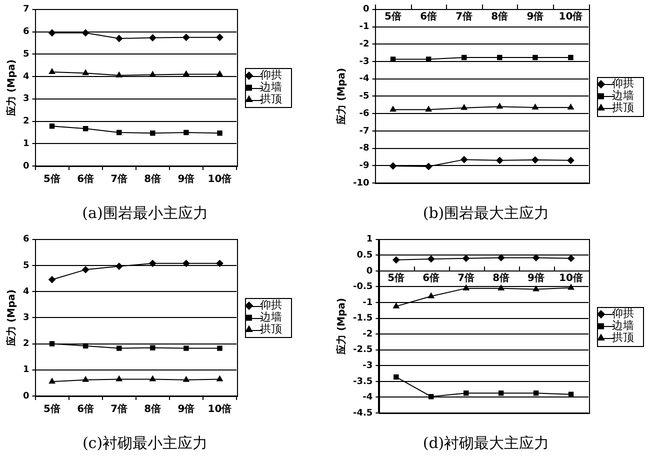  What do you see at coordinates (362, 319) in the screenshot?
I see `y-tick-label: -1.5` at bounding box center [362, 319].